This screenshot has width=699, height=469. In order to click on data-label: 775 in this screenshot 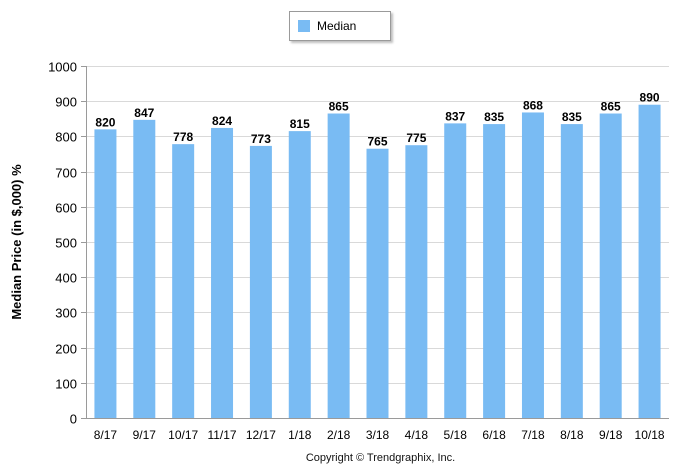, I will do `click(416, 138)`.